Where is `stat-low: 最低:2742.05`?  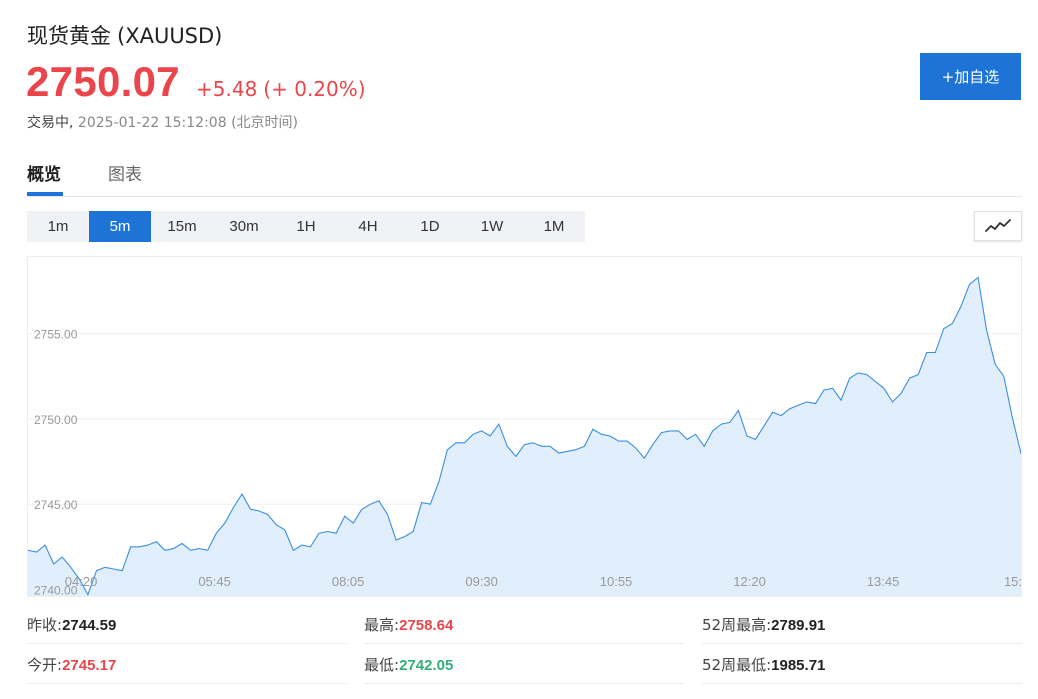 stat-low: 最低:2742.05 is located at coordinates (408, 664).